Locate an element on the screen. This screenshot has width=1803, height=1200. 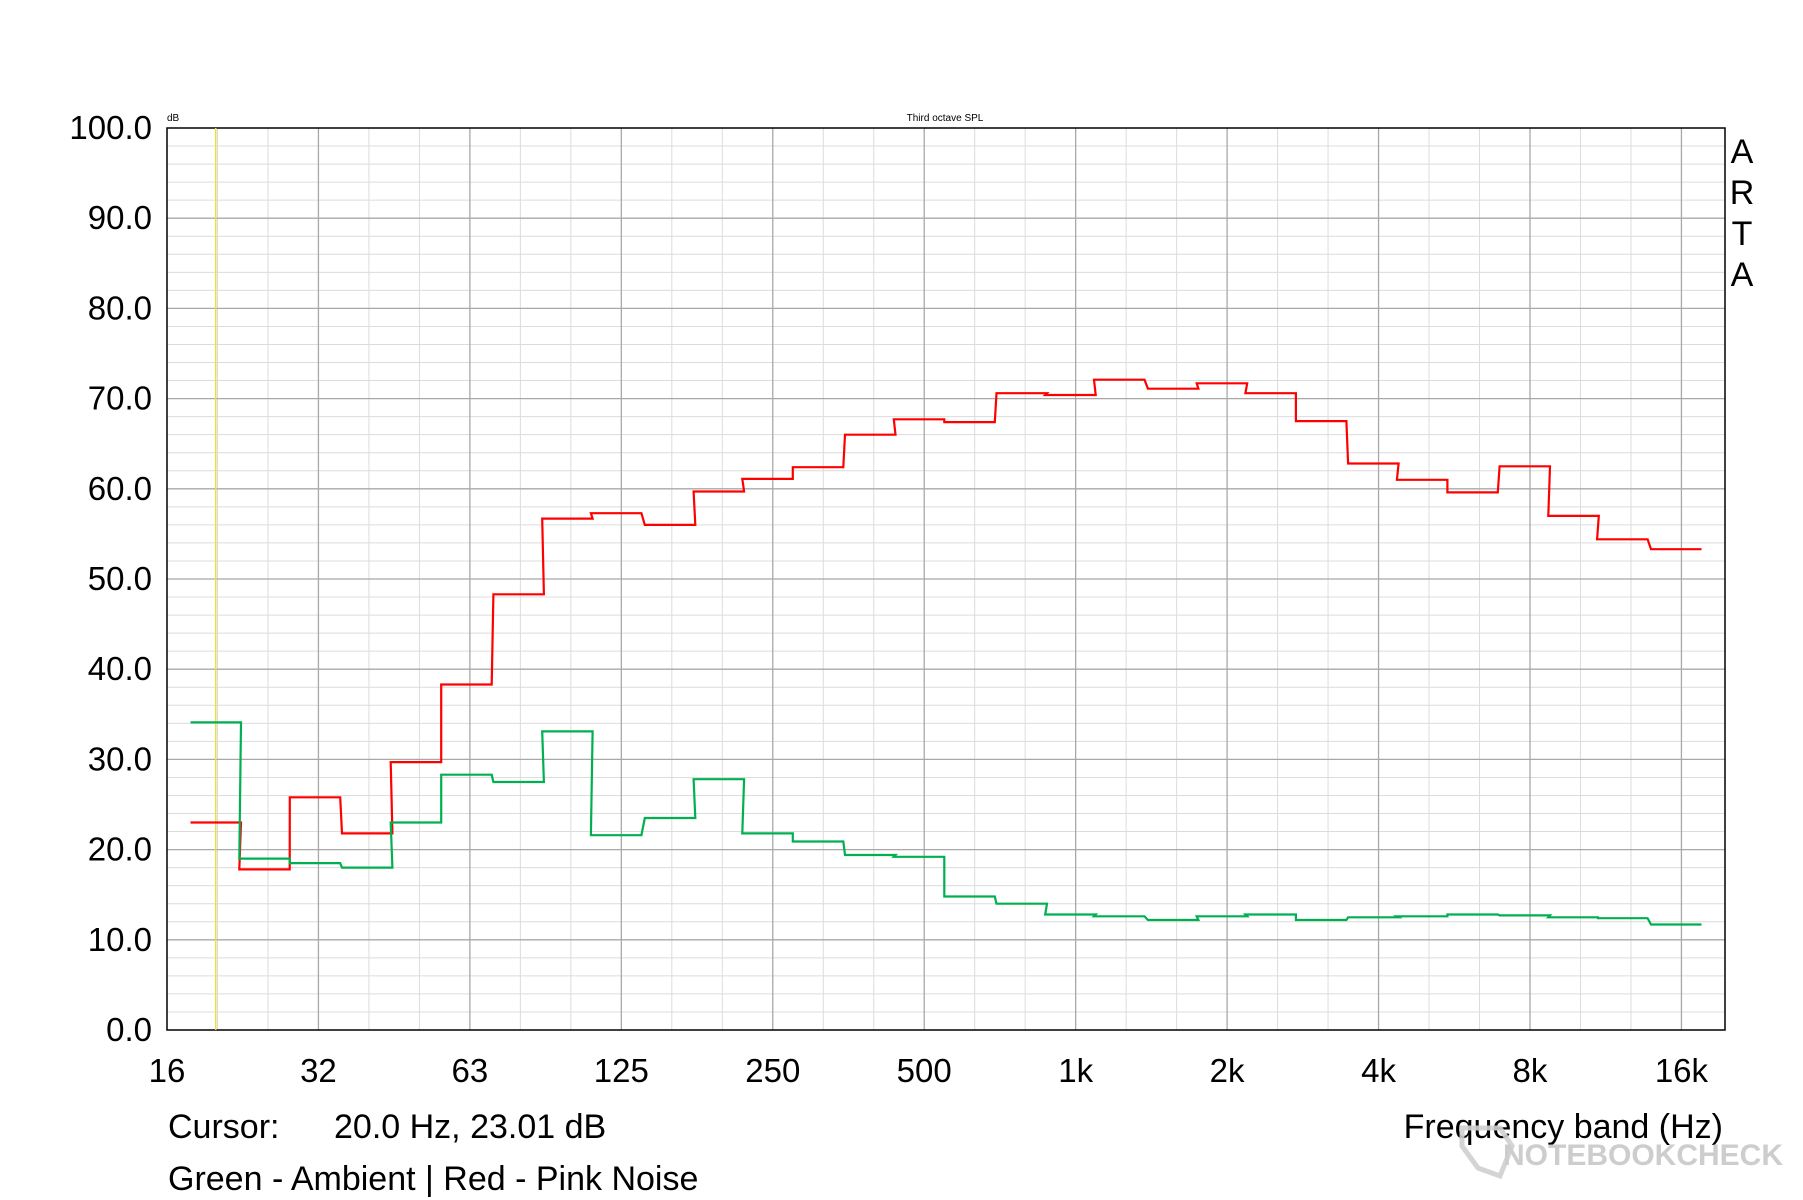
cursor-label: Cursor: is located at coordinates (223, 1127).